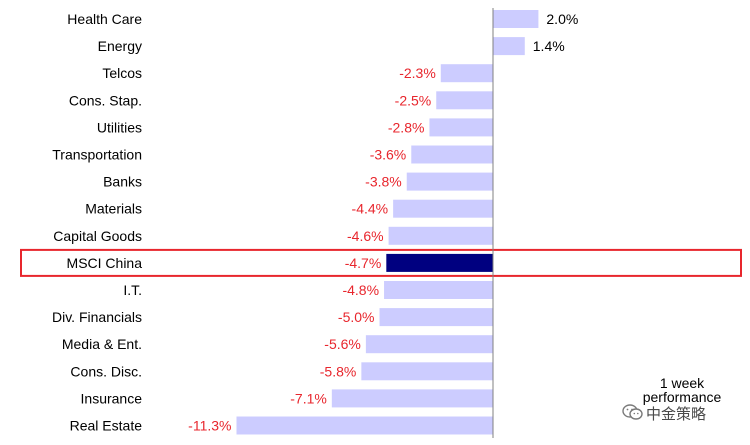  Describe the element at coordinates (113, 209) in the screenshot. I see `category-label: Materials` at that location.